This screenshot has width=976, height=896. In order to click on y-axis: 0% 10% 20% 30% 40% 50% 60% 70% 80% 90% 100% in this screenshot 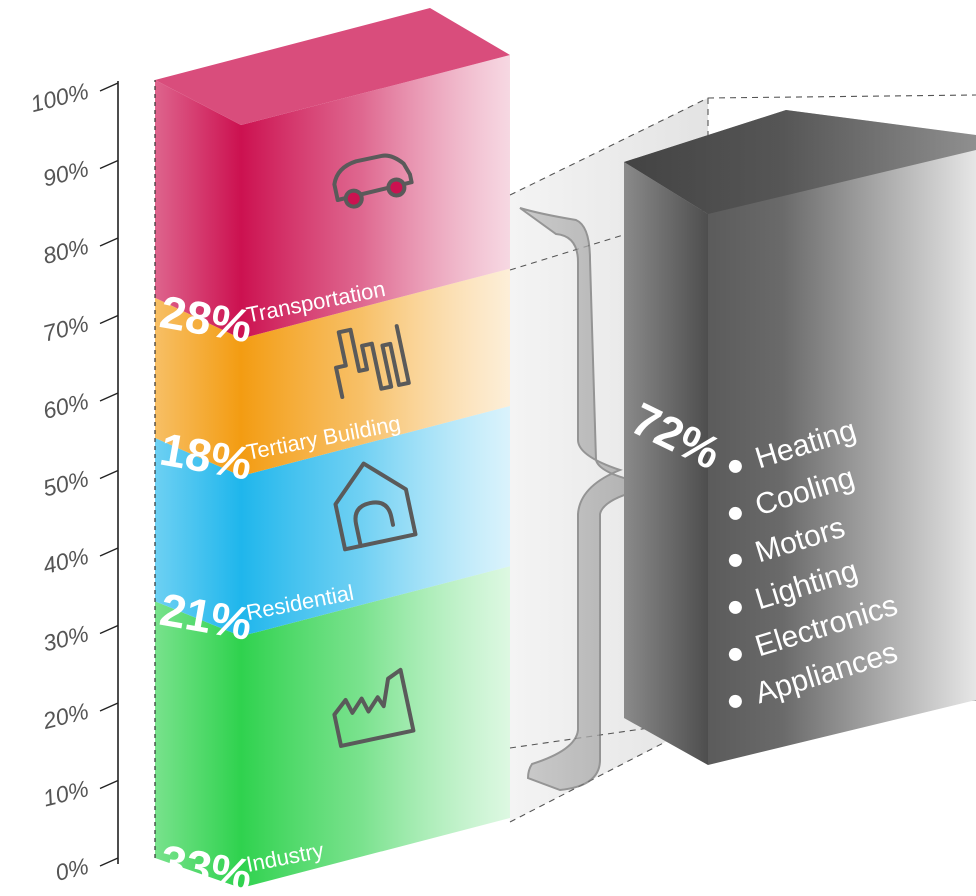, I will do `click(73, 482)`.